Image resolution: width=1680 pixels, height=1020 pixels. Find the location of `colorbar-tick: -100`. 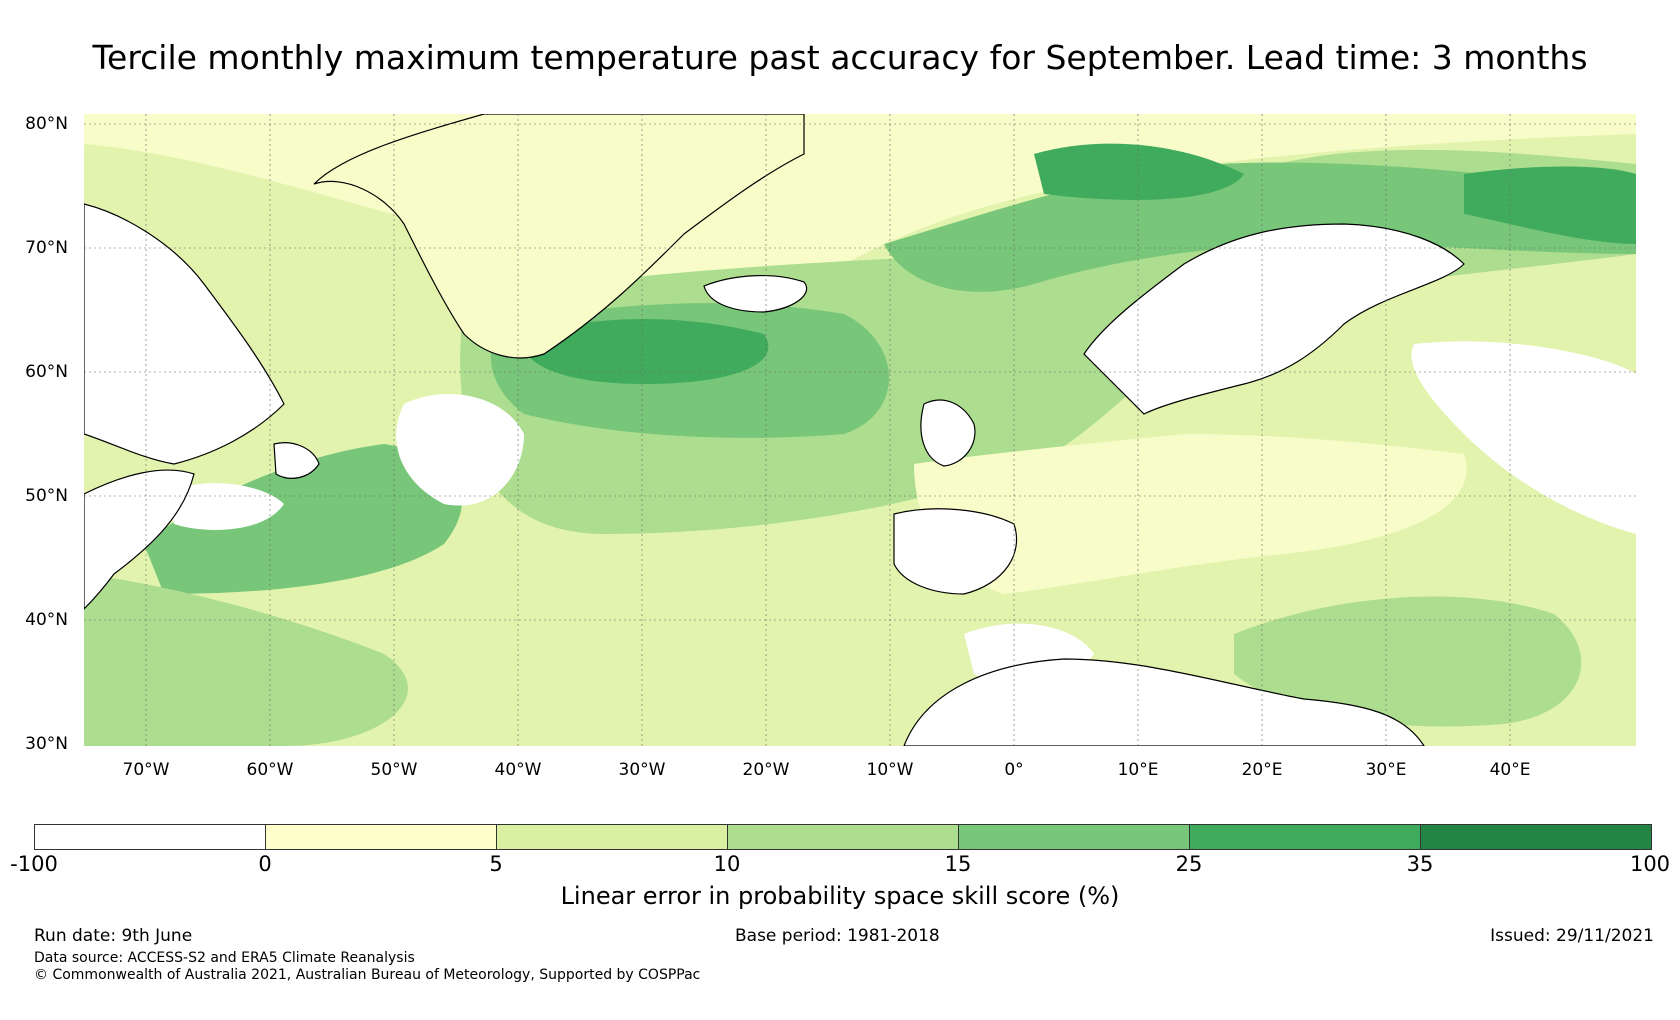

colorbar-tick: -100 is located at coordinates (34, 864).